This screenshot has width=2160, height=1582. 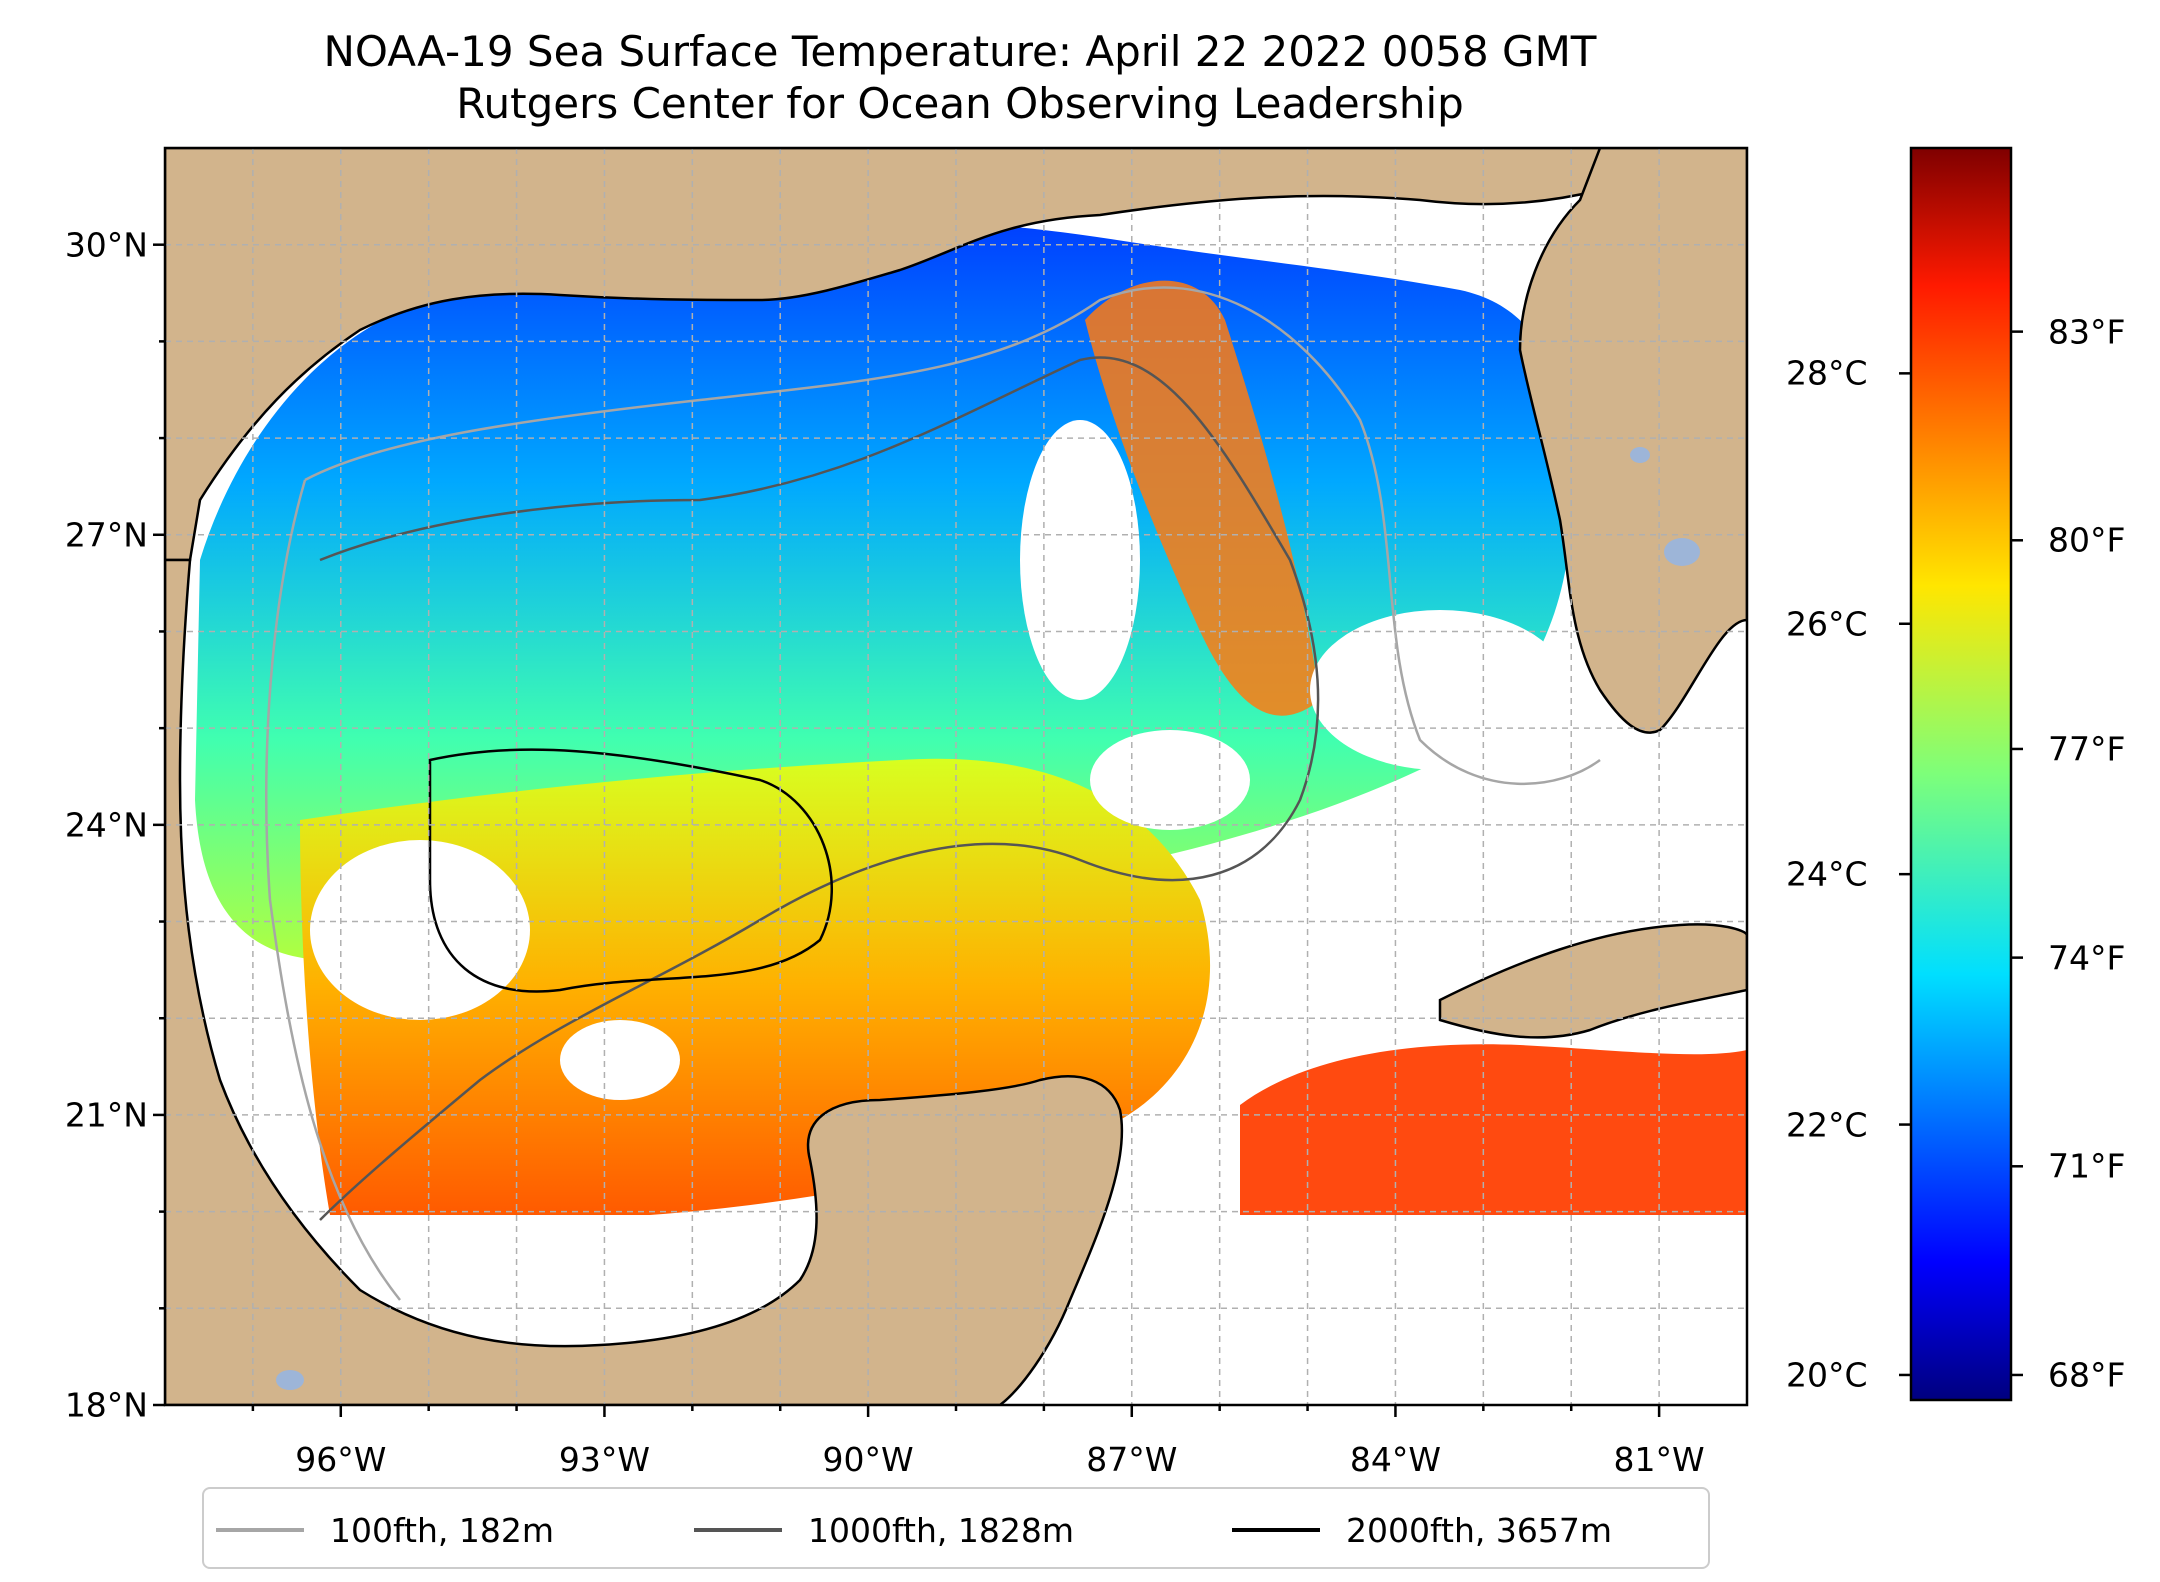 I want to click on lat-tick-label: 18°N, so click(x=106, y=1405).